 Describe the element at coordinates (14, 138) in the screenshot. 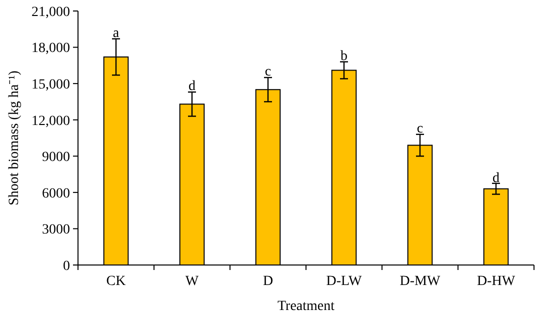

I see `y-axis-title: Shoot biomass (kg ha⁻¹)` at that location.